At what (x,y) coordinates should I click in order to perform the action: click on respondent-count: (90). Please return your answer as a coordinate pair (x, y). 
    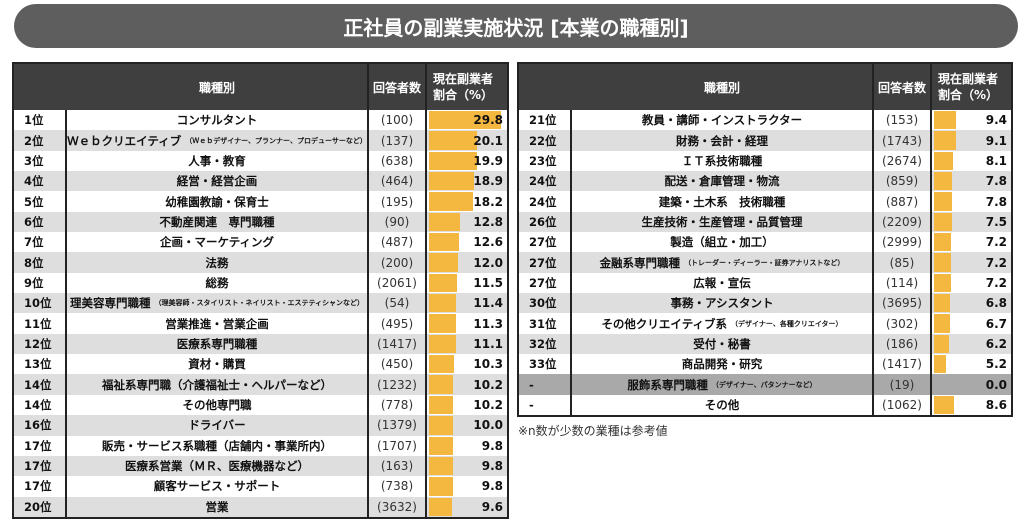
    Looking at the image, I should click on (398, 222).